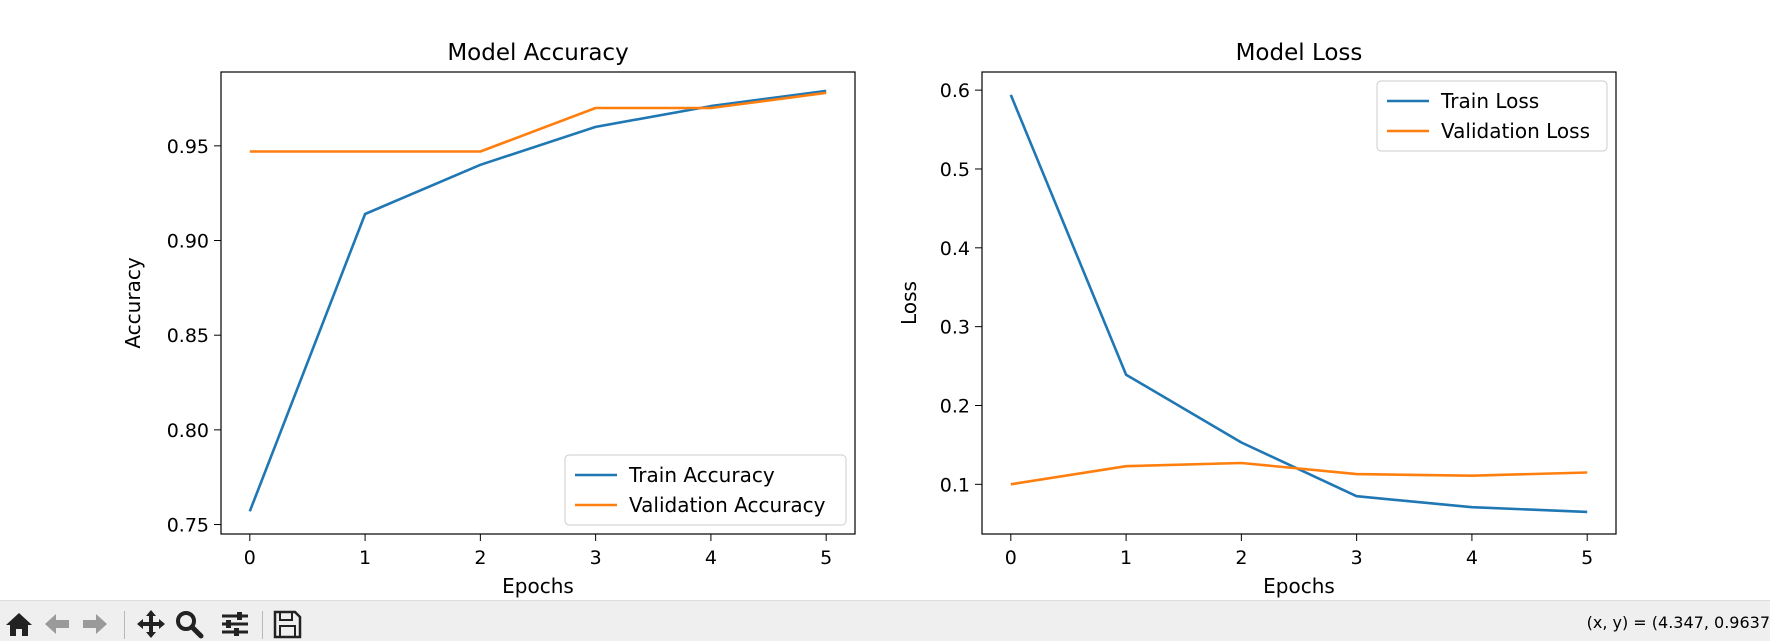 The height and width of the screenshot is (641, 1770). I want to click on home-button, so click(19, 624).